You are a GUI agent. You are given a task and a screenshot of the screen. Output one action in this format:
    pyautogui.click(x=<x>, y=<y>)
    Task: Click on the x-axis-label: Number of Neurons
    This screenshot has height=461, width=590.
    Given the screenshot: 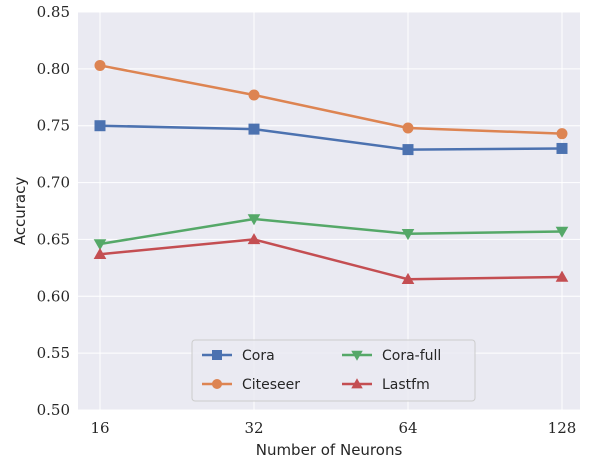 What is the action you would take?
    pyautogui.click(x=329, y=450)
    